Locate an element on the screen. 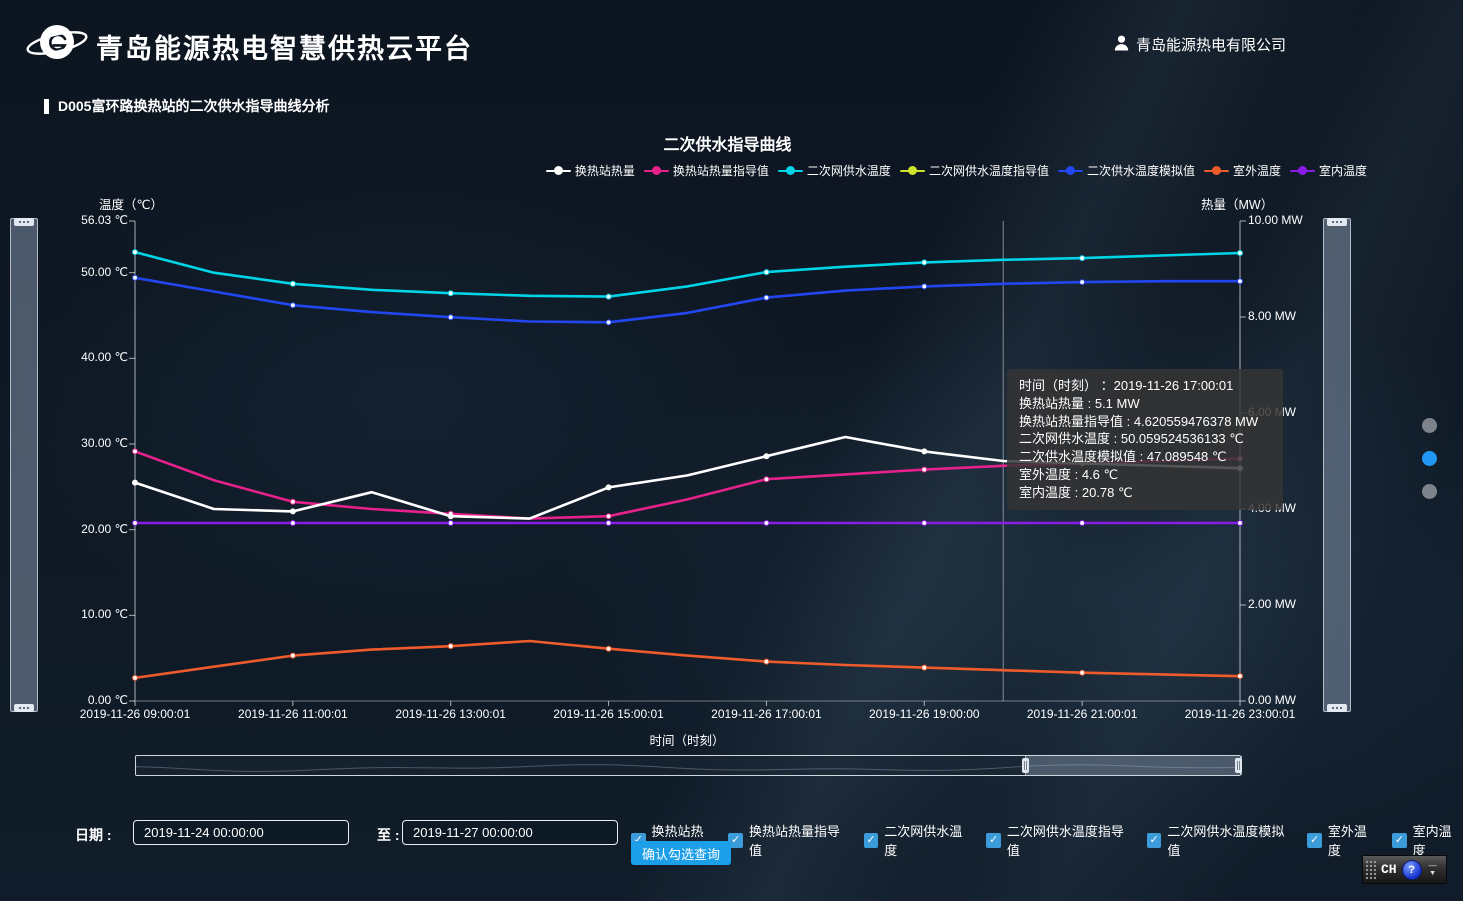 The image size is (1463, 901). legend-label: 二次网供水温度 is located at coordinates (848, 171).